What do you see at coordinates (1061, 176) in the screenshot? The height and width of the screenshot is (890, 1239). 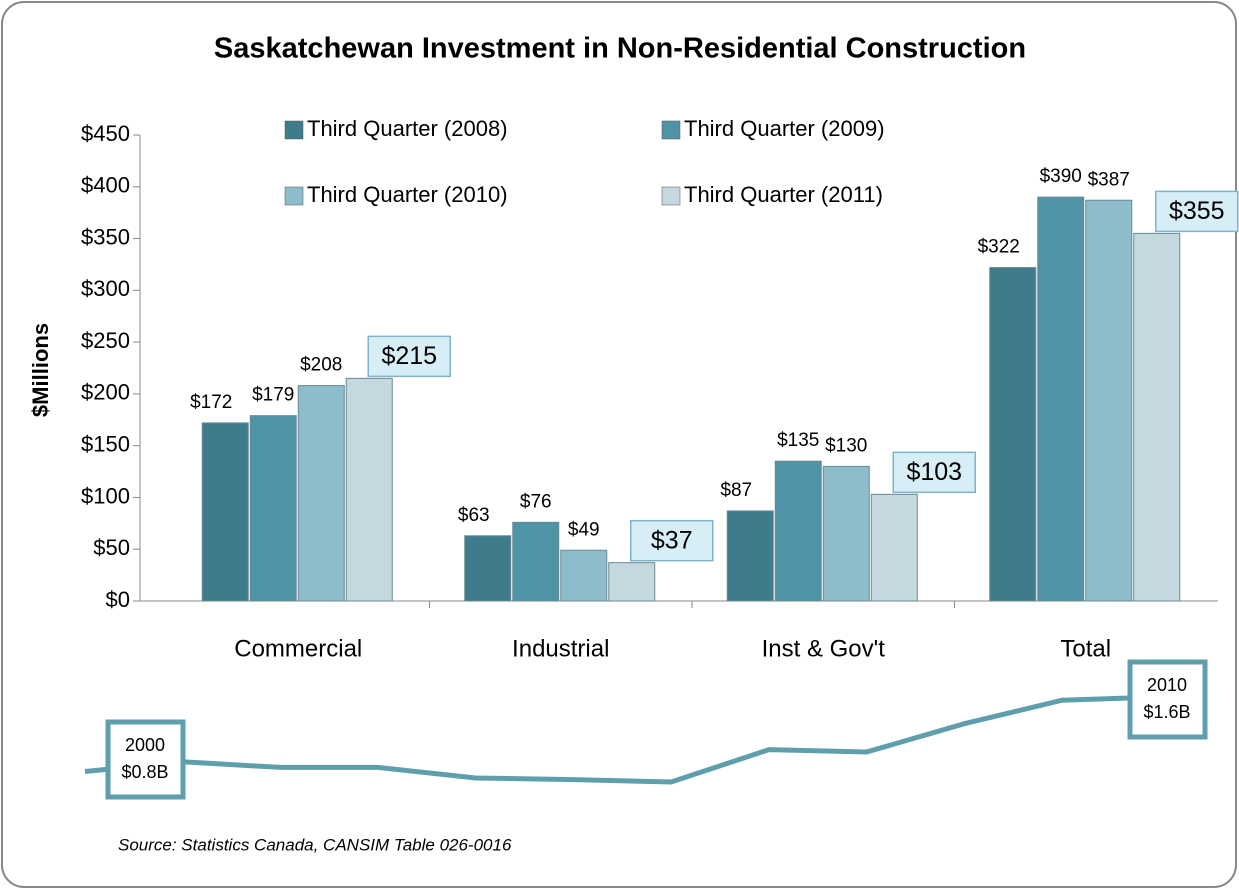 I see `value-label: $390` at bounding box center [1061, 176].